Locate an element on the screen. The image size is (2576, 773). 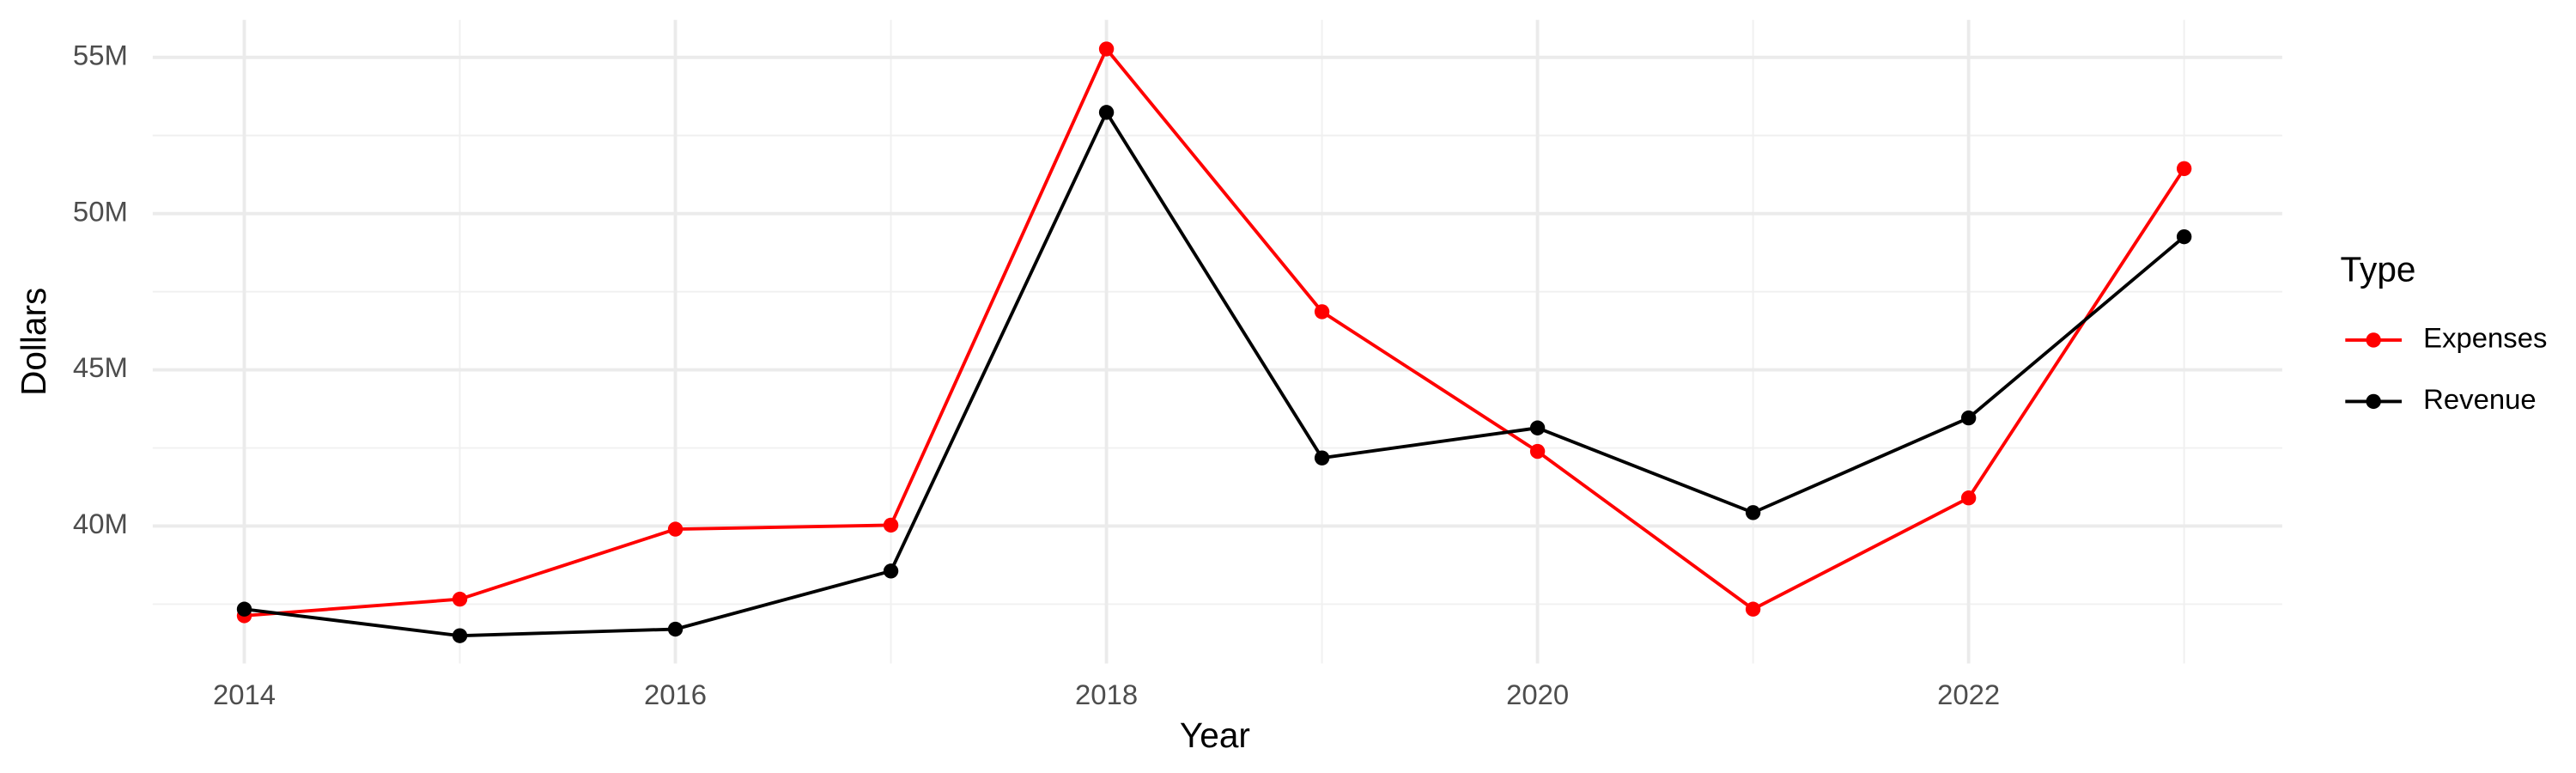
y-tick-label: 50M is located at coordinates (101, 211).